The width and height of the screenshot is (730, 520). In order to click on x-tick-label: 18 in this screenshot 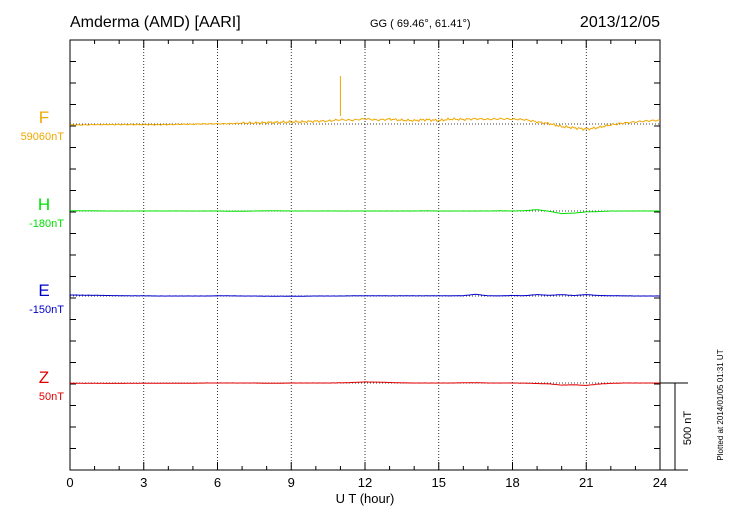, I will do `click(512, 482)`.